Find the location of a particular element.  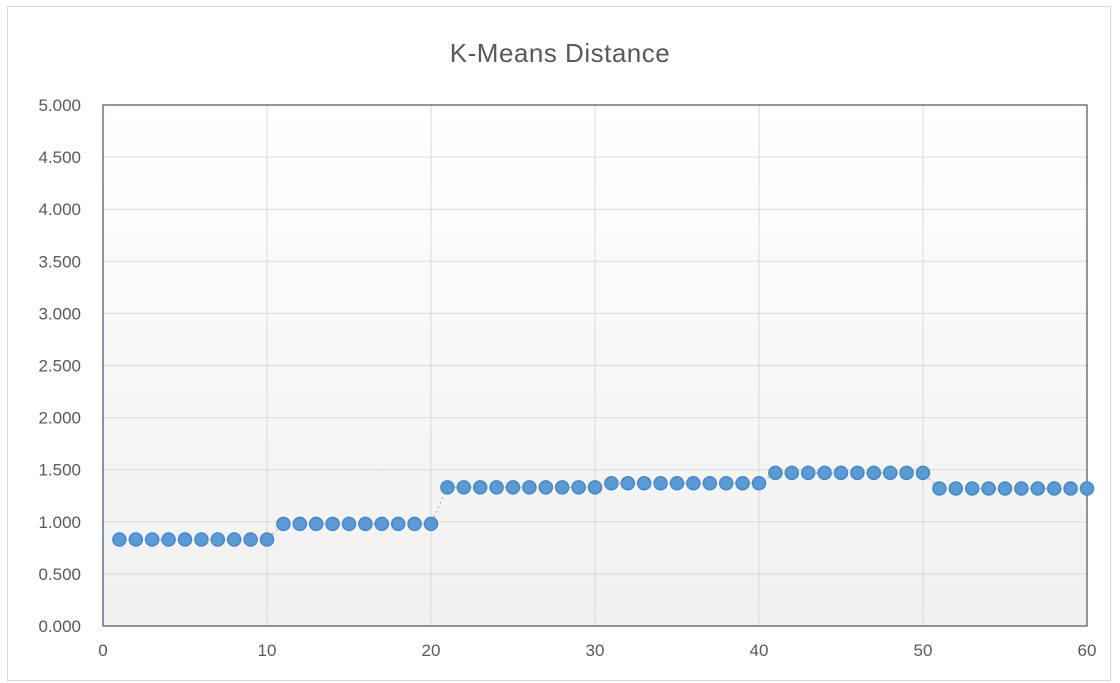

y-tick-label: 1.000 is located at coordinates (59, 522).